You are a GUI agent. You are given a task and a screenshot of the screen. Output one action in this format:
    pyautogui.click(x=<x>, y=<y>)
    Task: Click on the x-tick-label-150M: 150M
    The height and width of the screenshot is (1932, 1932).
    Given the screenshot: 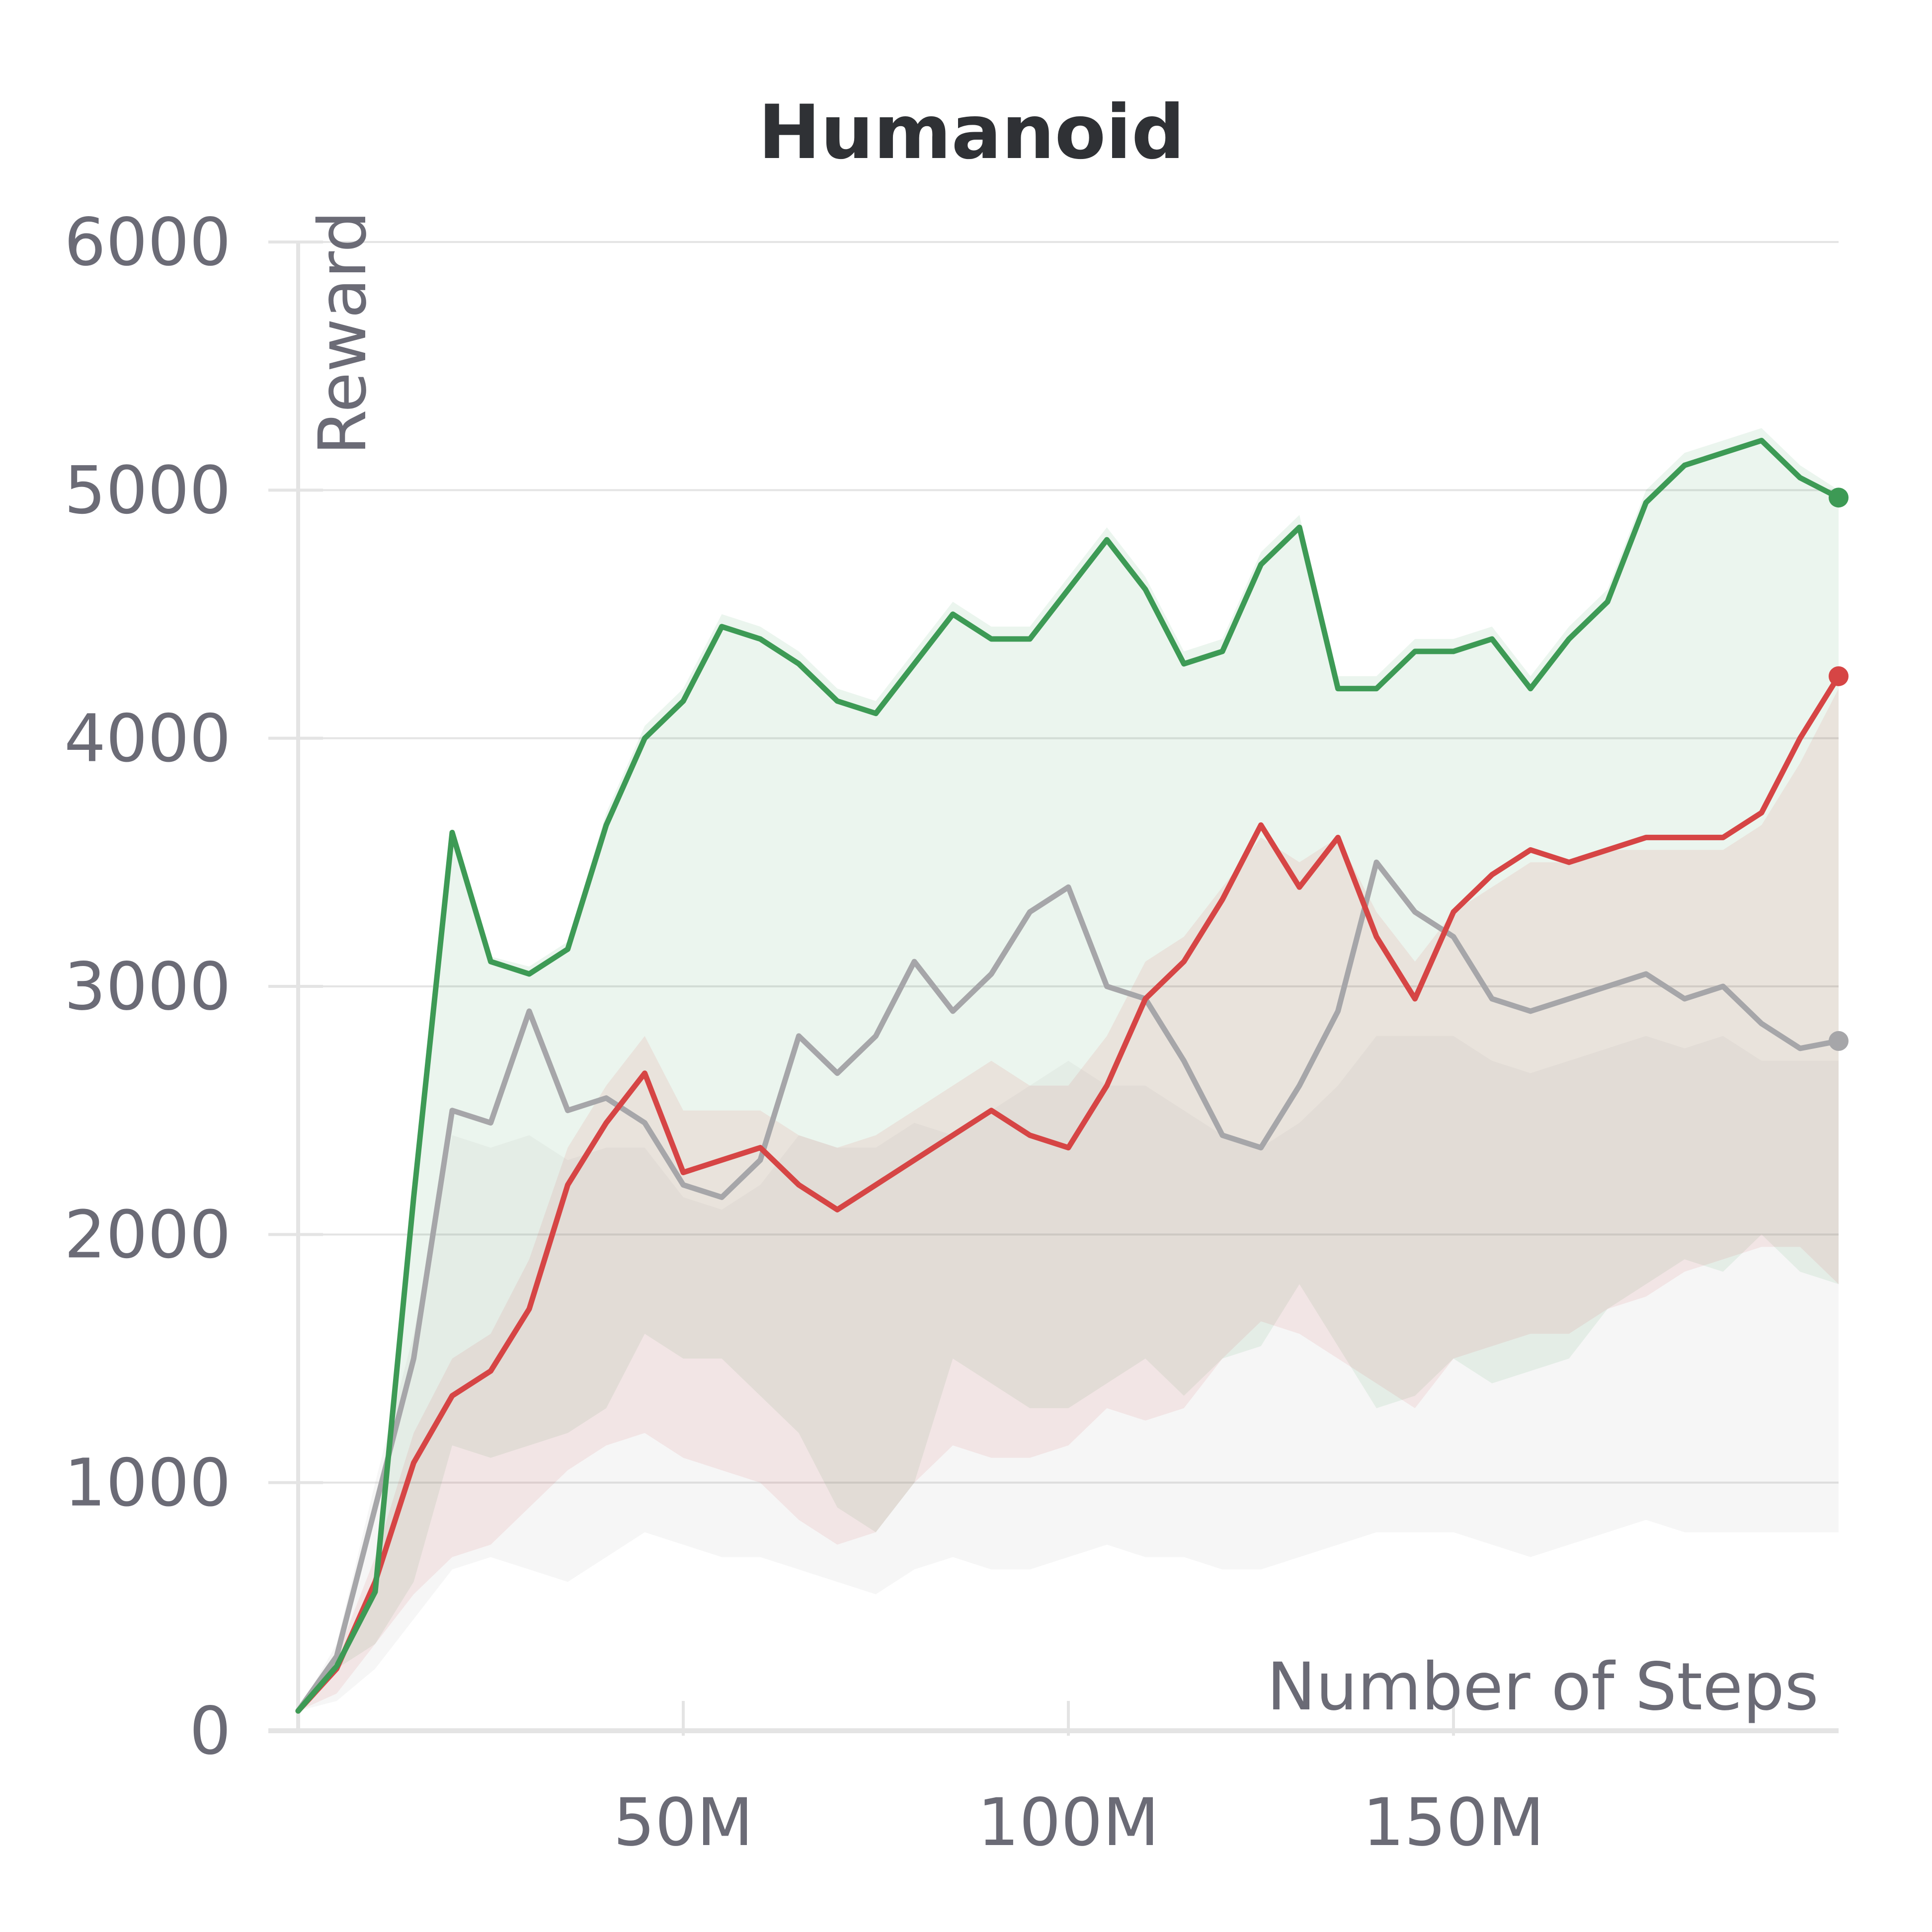 What is the action you would take?
    pyautogui.click(x=1453, y=1822)
    